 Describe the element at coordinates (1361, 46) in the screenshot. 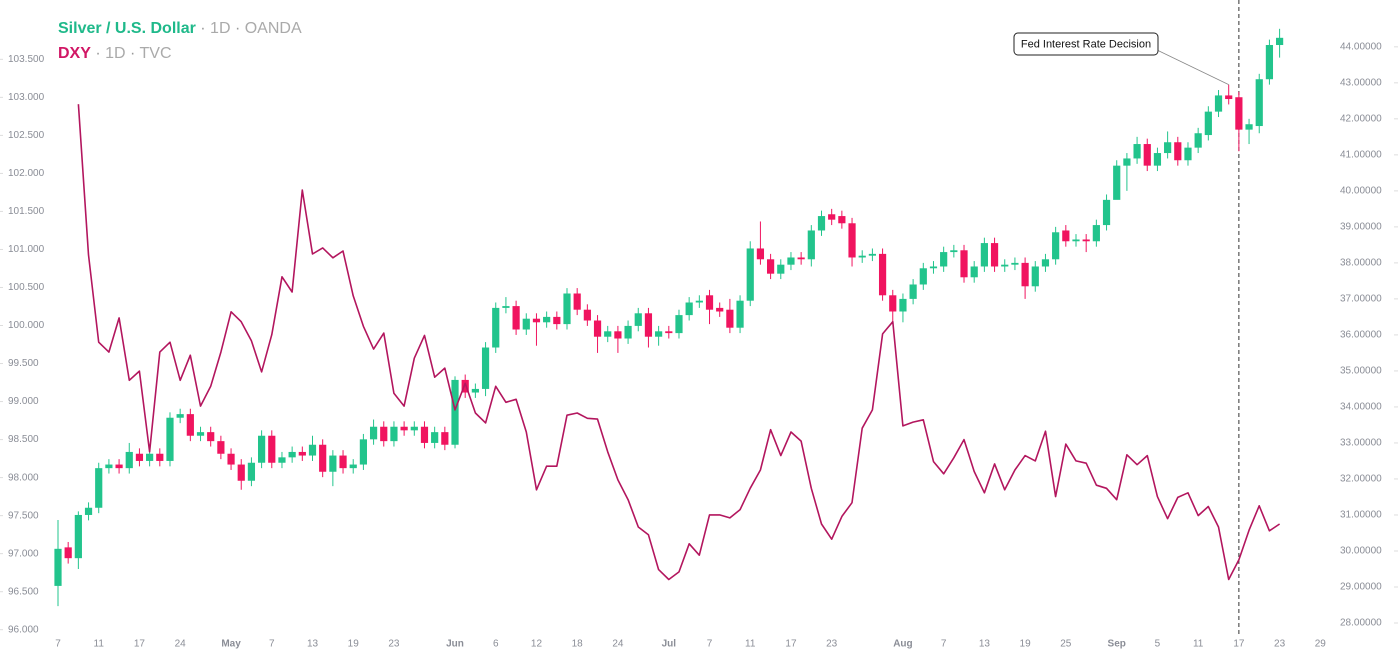

I see `y2-tick-label: 44.00000` at that location.